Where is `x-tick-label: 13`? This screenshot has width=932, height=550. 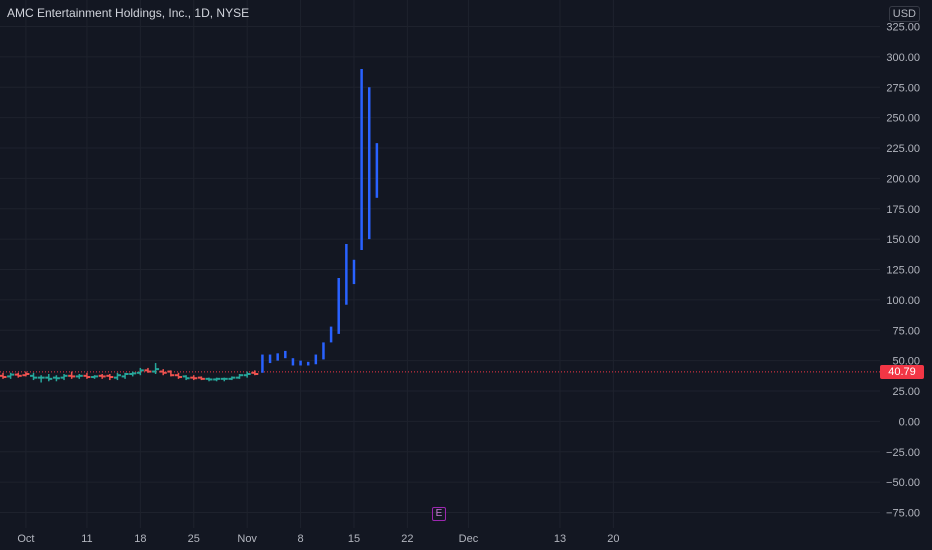 x-tick-label: 13 is located at coordinates (560, 539).